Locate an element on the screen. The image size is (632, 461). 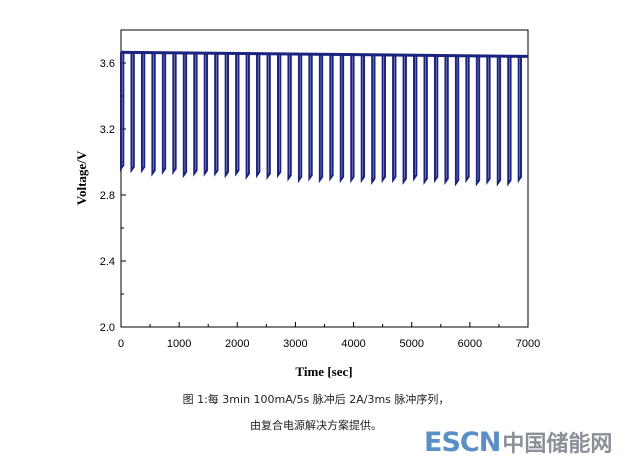
x-tick-label: 6000 is located at coordinates (470, 344).